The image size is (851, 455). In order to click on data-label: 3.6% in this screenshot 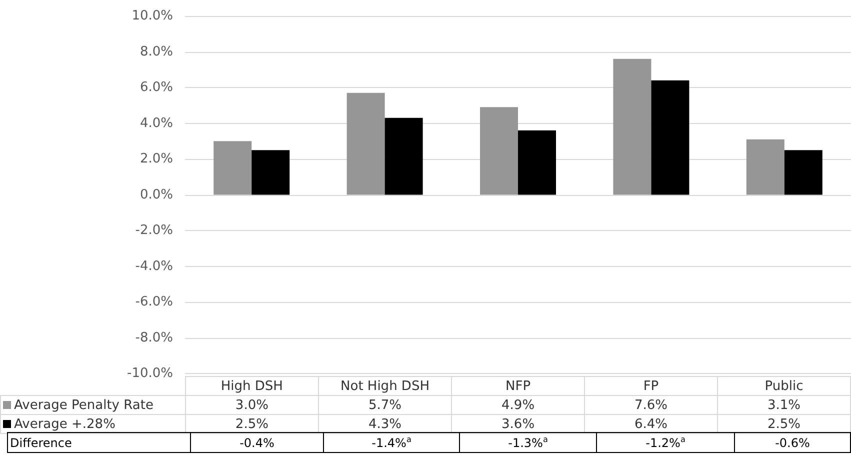, I will do `click(518, 424)`.